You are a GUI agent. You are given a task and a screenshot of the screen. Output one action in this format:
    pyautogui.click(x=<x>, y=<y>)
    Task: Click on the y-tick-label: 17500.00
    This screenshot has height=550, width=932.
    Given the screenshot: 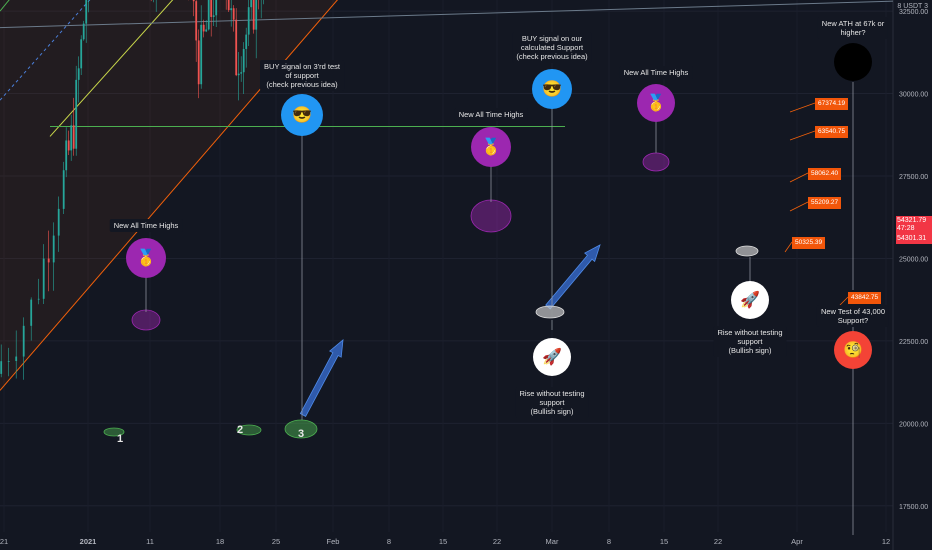 What is the action you would take?
    pyautogui.click(x=913, y=507)
    